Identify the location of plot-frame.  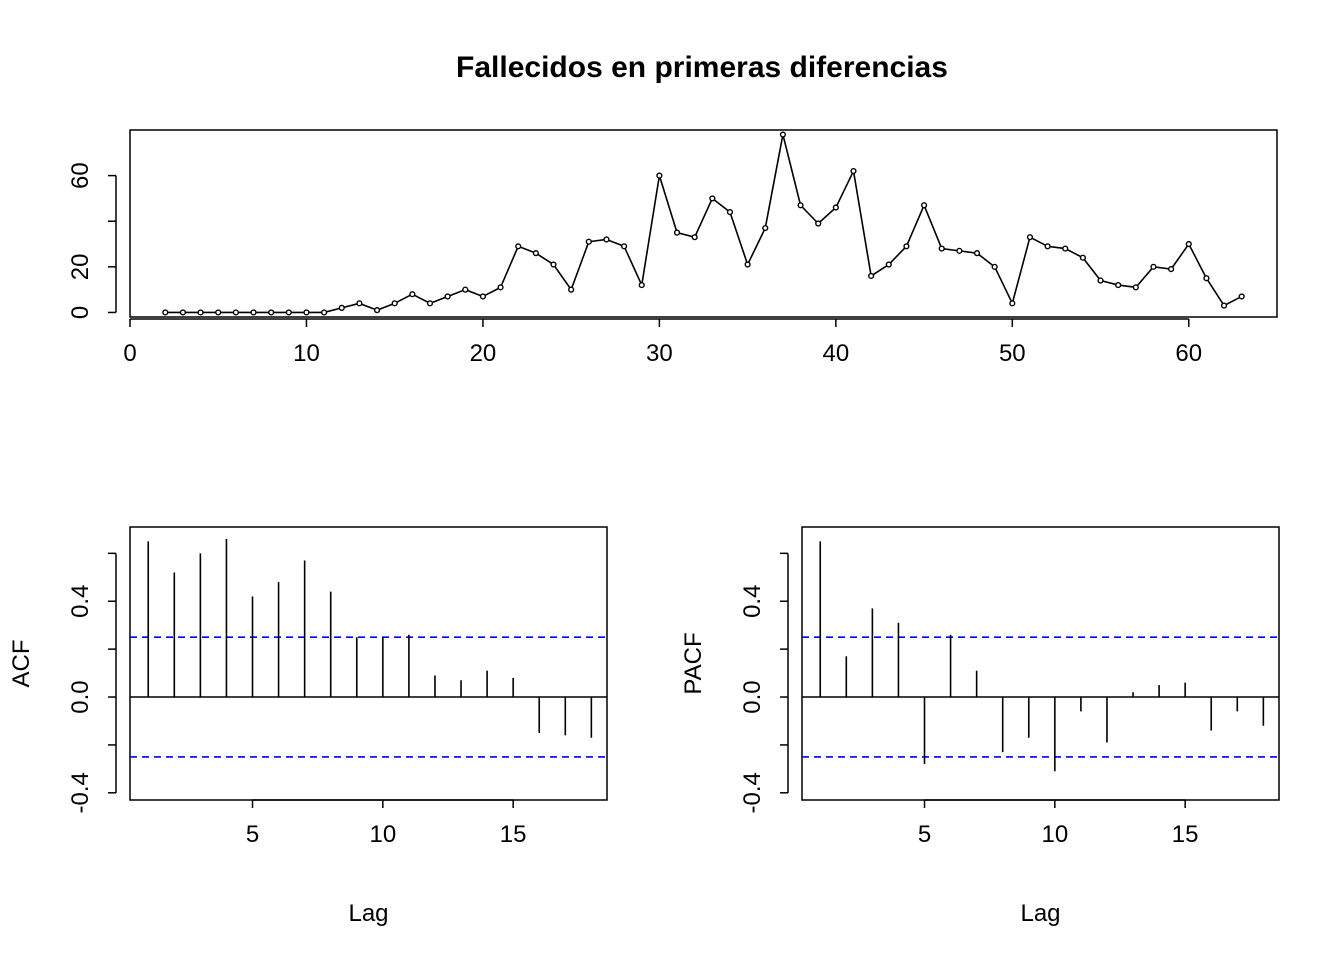
(368, 663).